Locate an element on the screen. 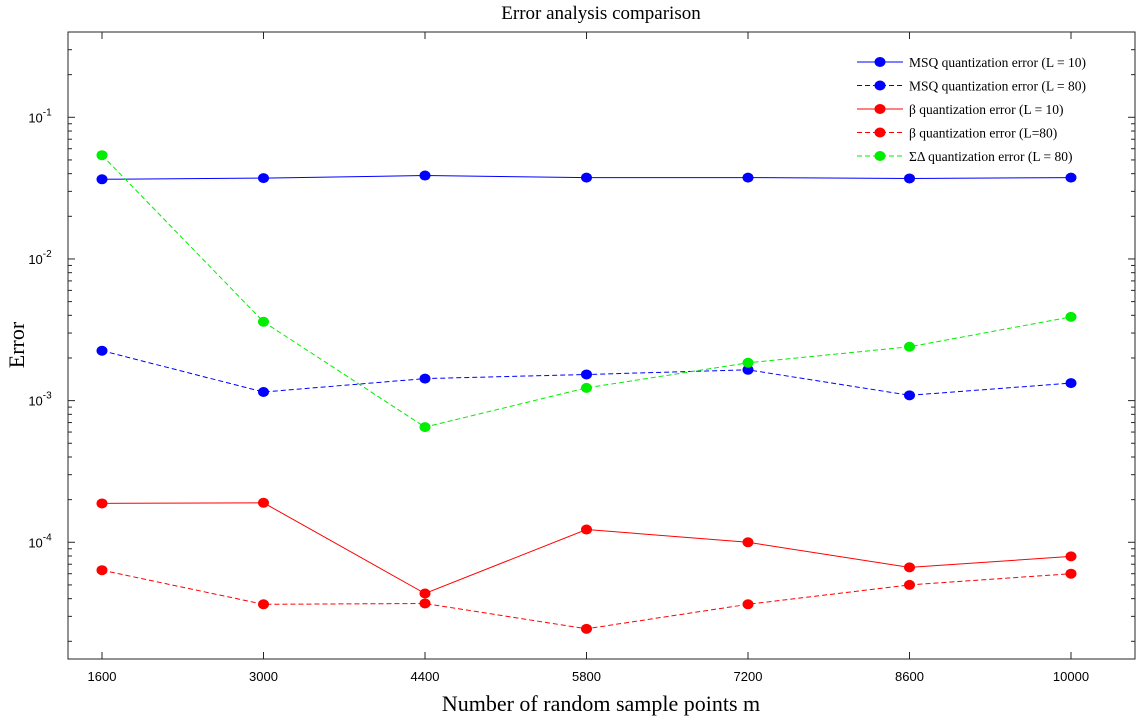 The height and width of the screenshot is (719, 1141). x-axis-label: Number of random sample points m is located at coordinates (601, 703).